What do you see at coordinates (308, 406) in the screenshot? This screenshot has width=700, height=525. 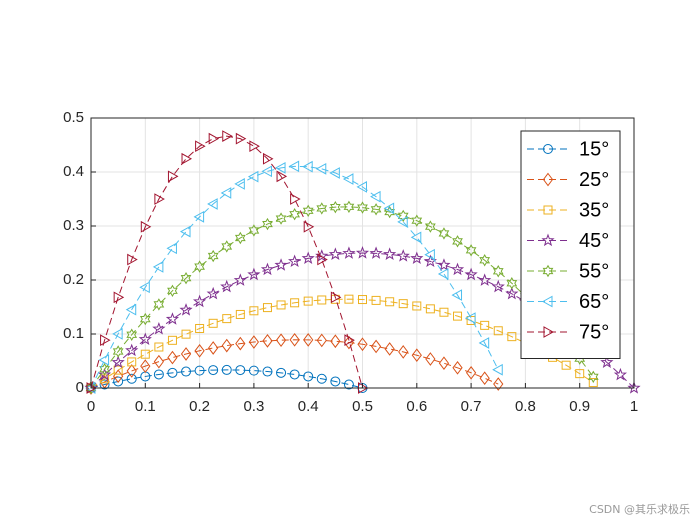 I see `x-tick-label: 0.4` at bounding box center [308, 406].